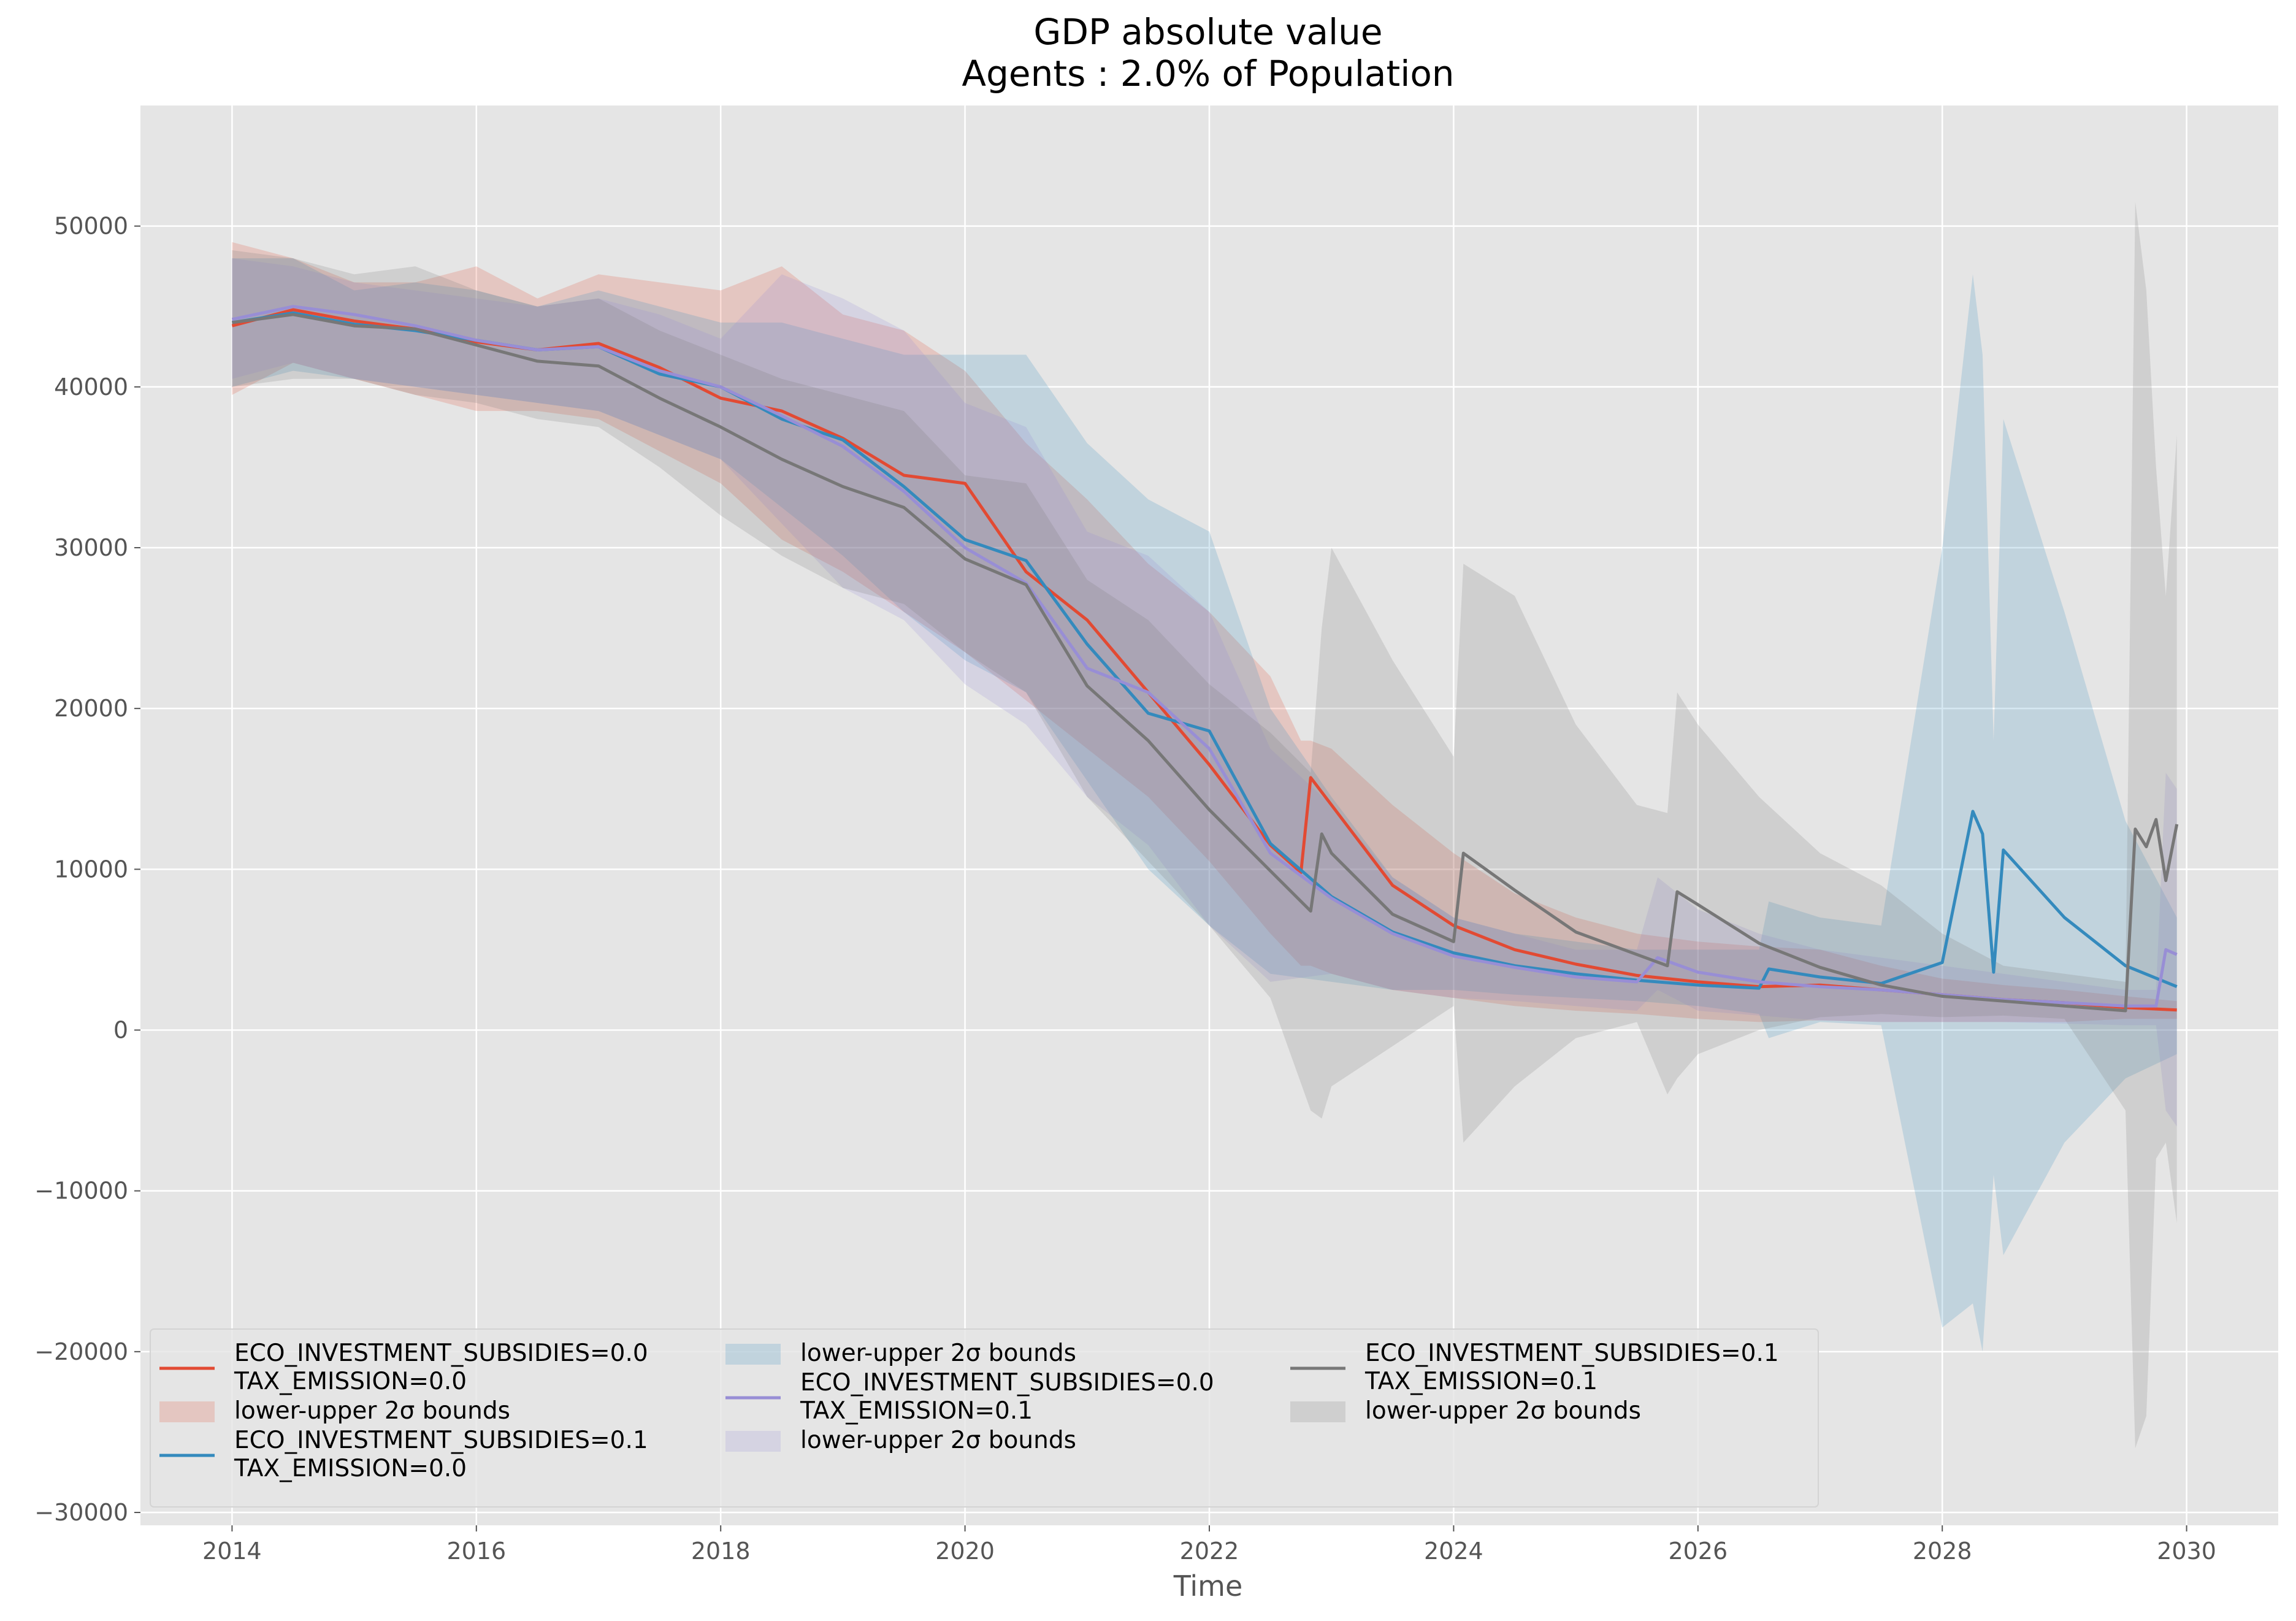  I want to click on x-tick-label: 2022, so click(1209, 1551).